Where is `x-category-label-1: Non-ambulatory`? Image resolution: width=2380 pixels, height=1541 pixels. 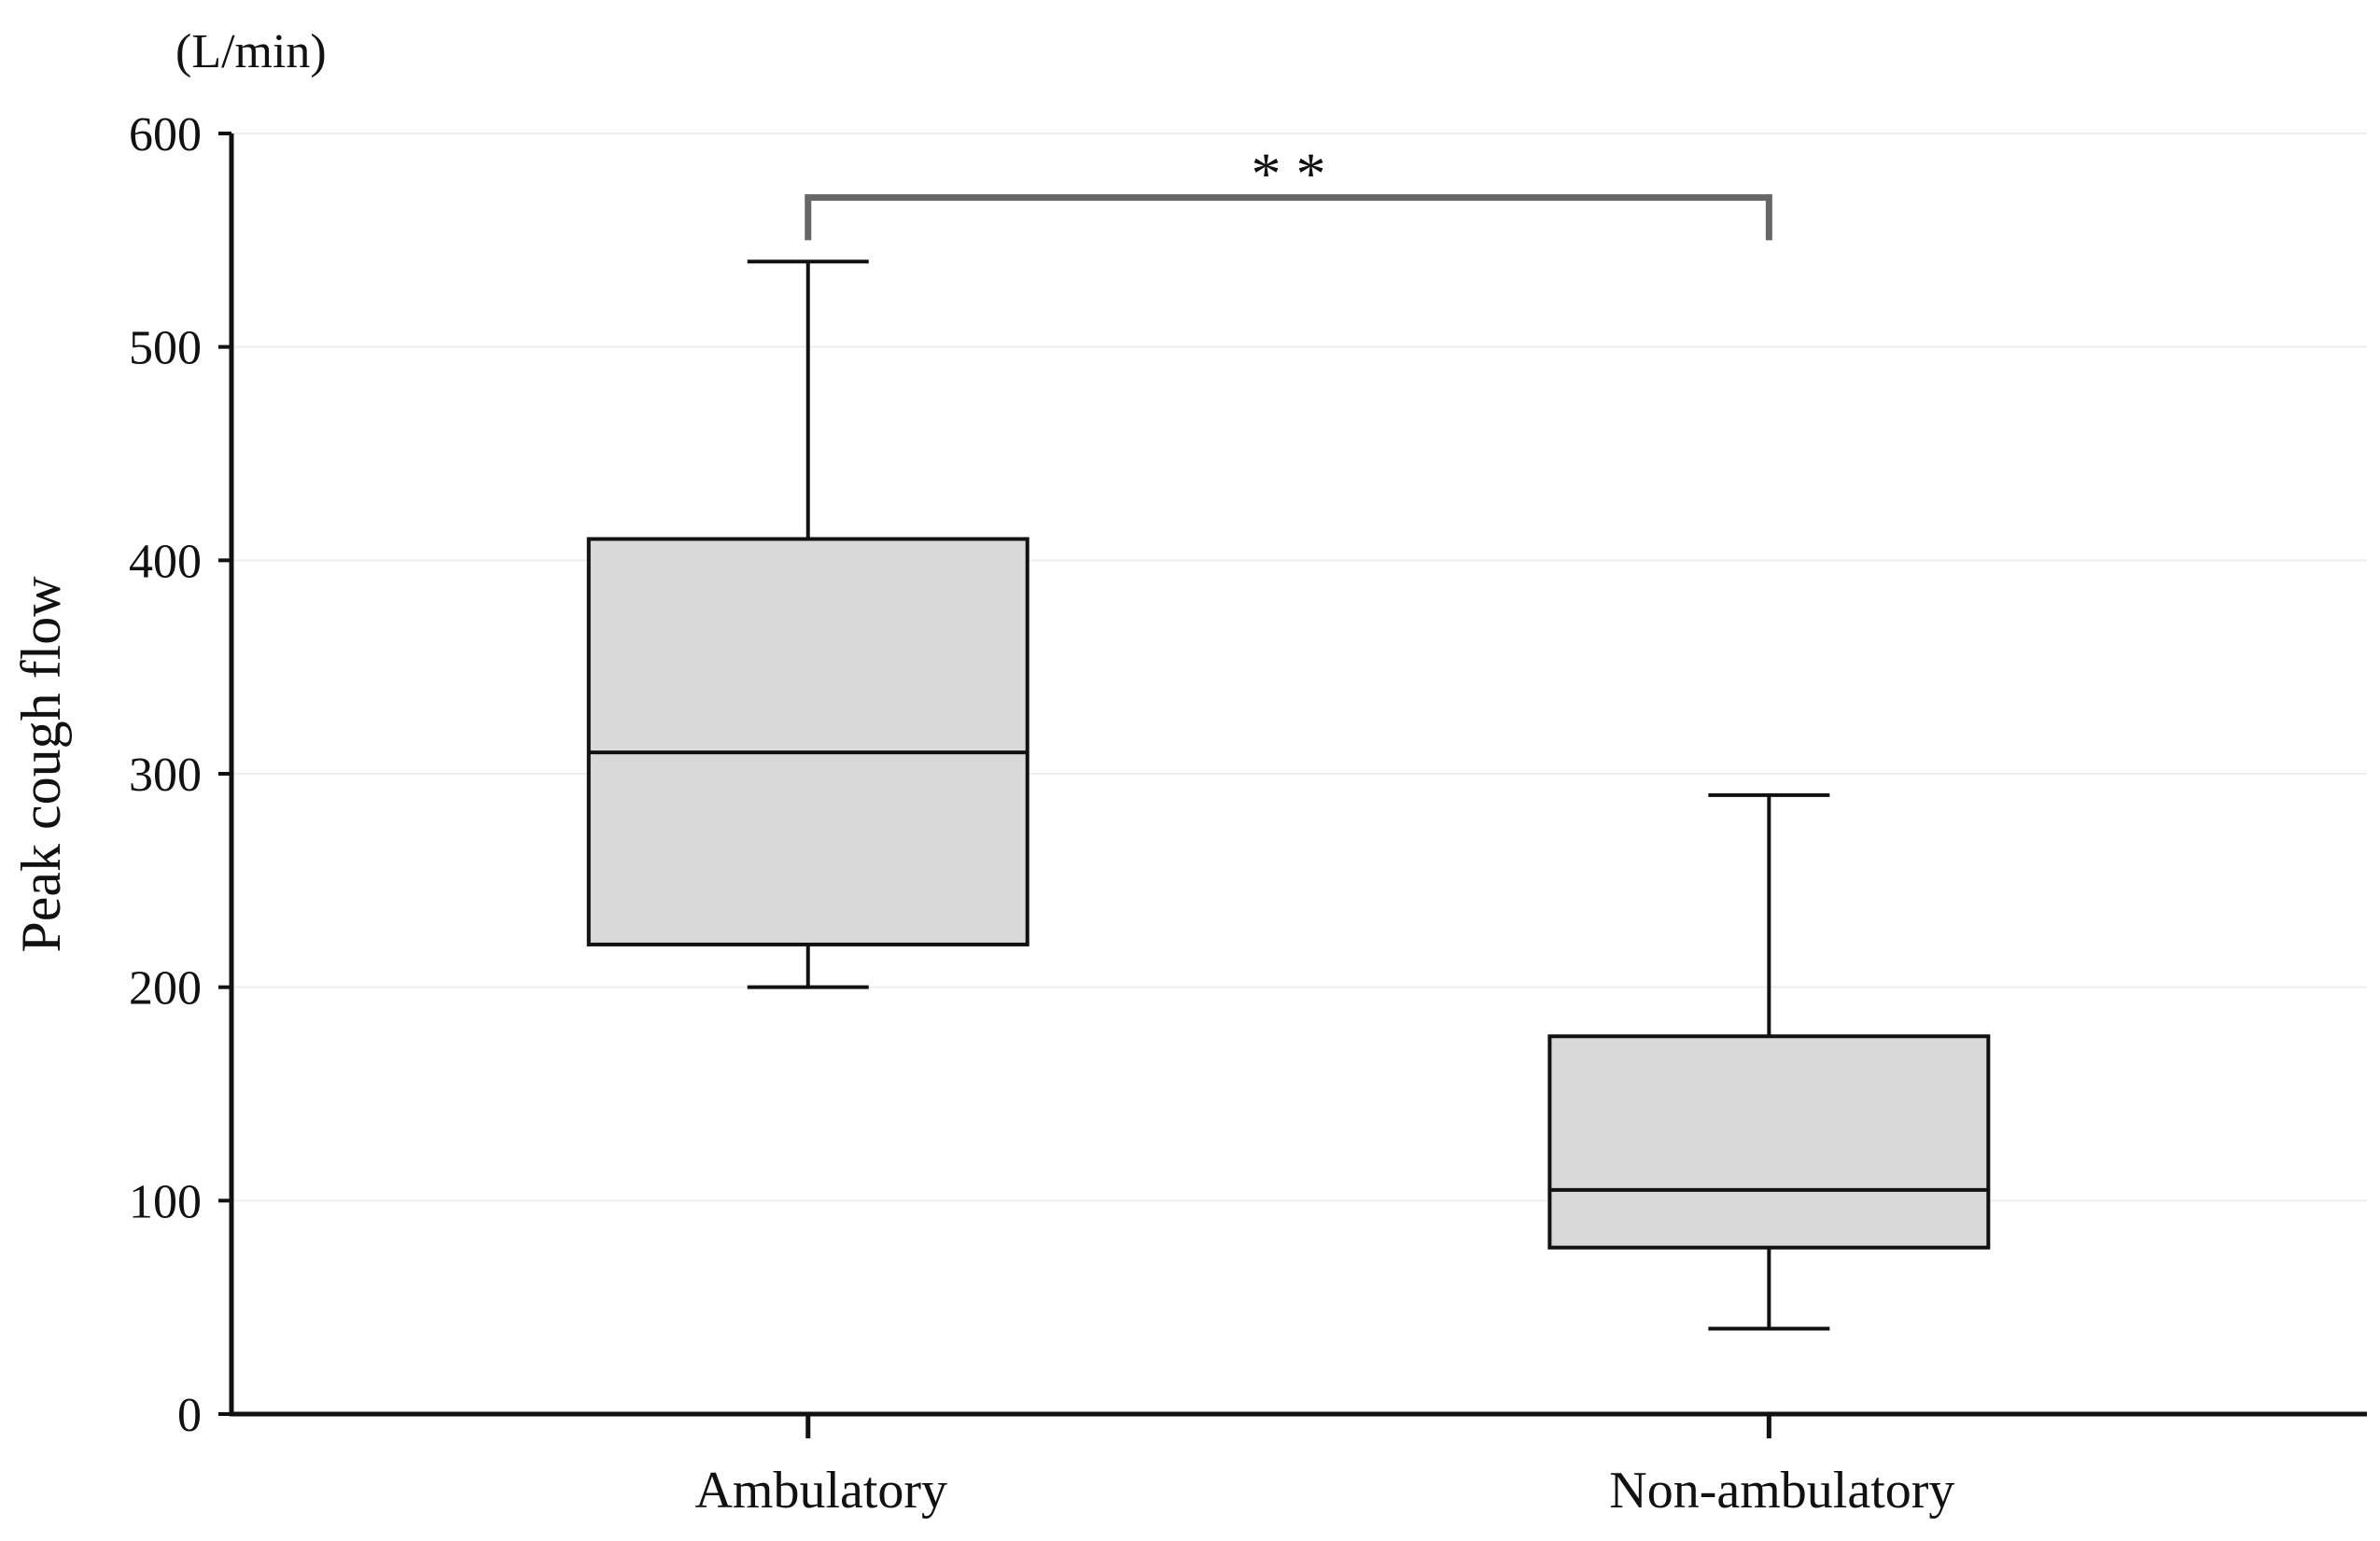 x-category-label-1: Non-ambulatory is located at coordinates (1781, 1491).